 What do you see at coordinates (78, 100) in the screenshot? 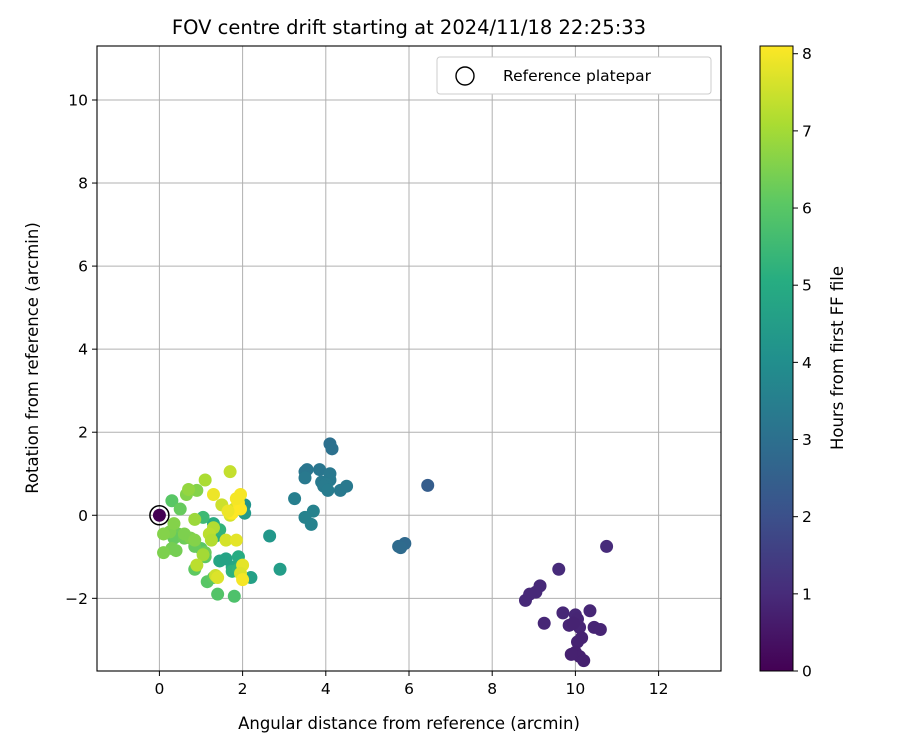
I see `y-tick-label: 10` at bounding box center [78, 100].